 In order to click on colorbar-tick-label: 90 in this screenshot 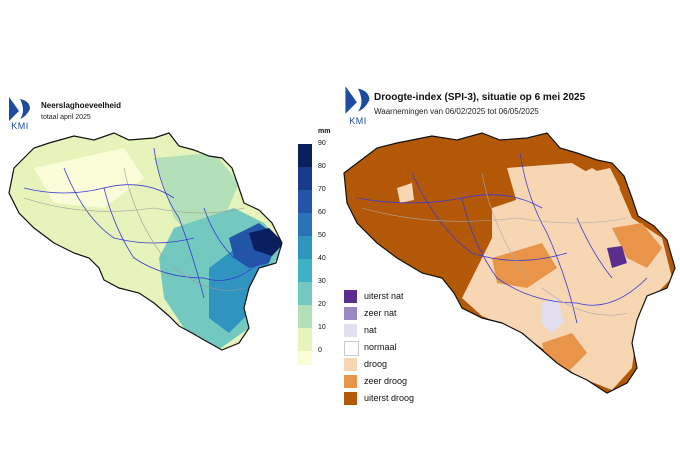, I will do `click(322, 143)`.